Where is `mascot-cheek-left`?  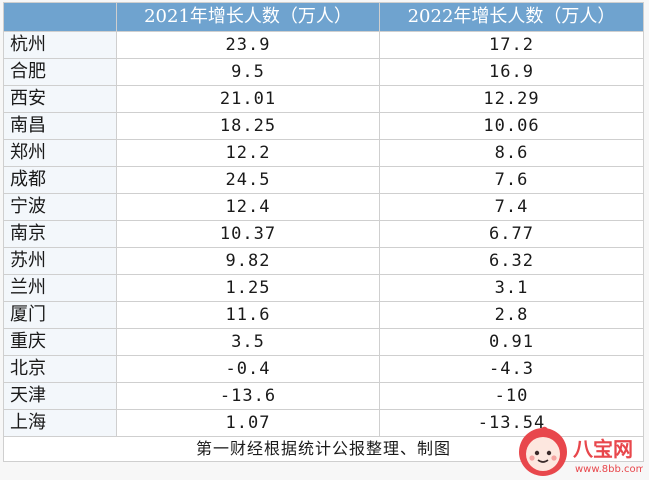
mascot-cheek-left is located at coordinates (532, 458).